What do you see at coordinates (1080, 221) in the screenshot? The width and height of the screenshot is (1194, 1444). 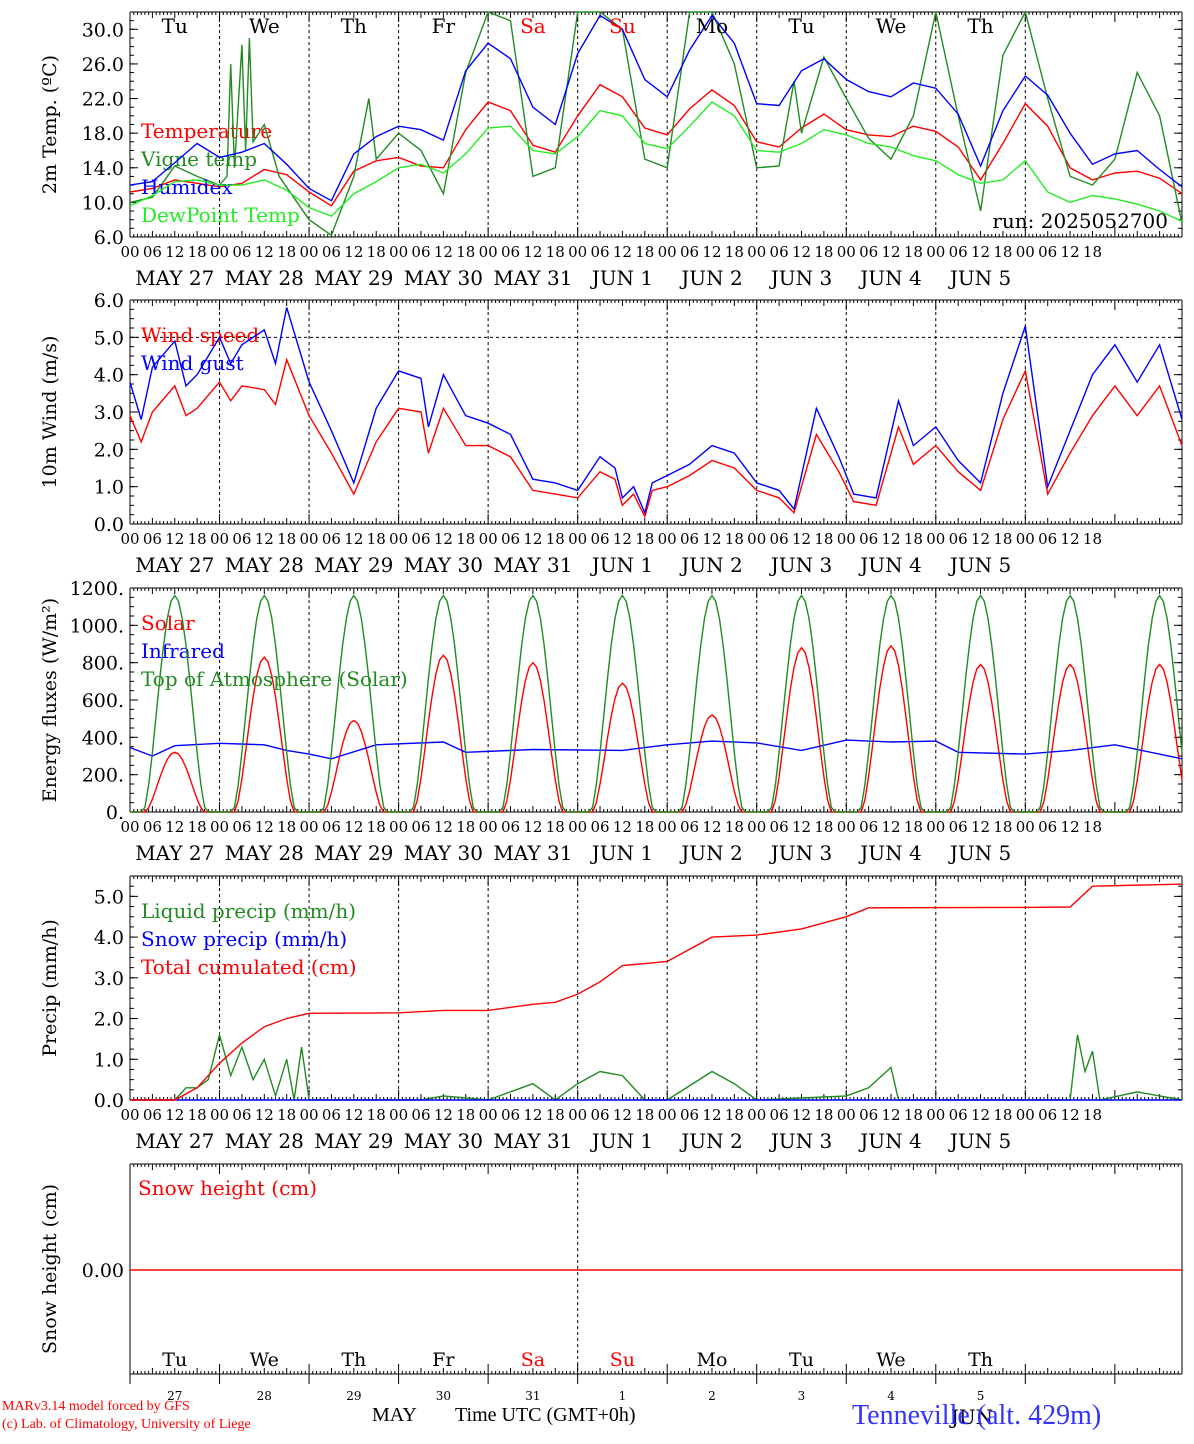 I see `run-annotation: run: 2025052700` at bounding box center [1080, 221].